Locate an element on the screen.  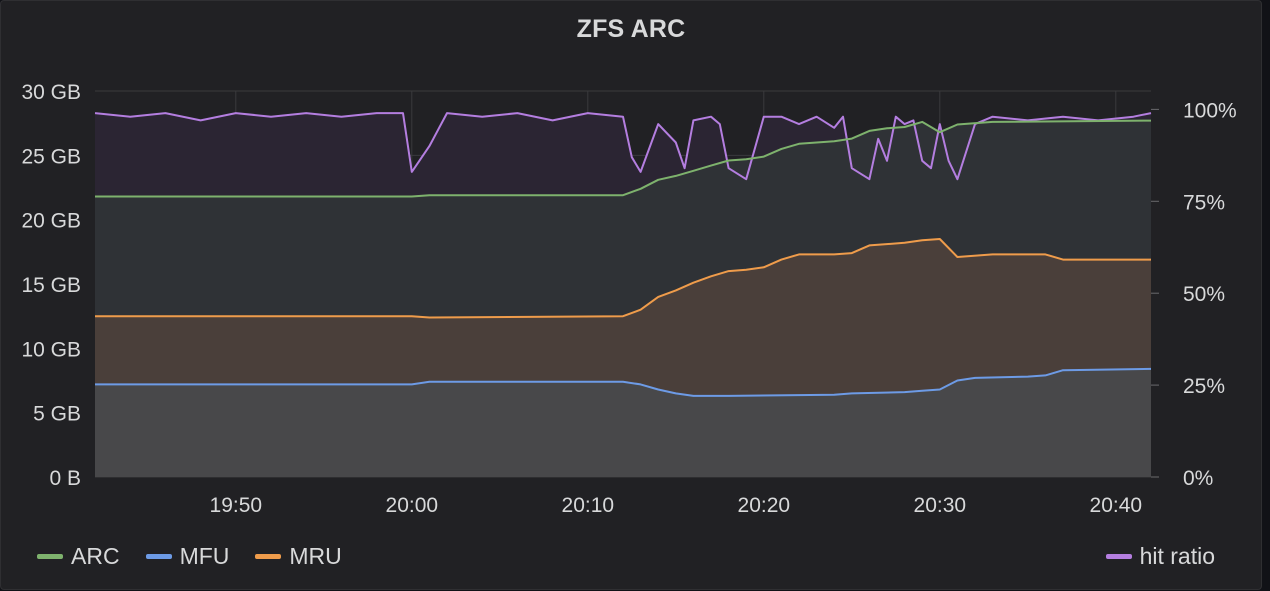
y-right-tick-label: 50% is located at coordinates (1204, 294).